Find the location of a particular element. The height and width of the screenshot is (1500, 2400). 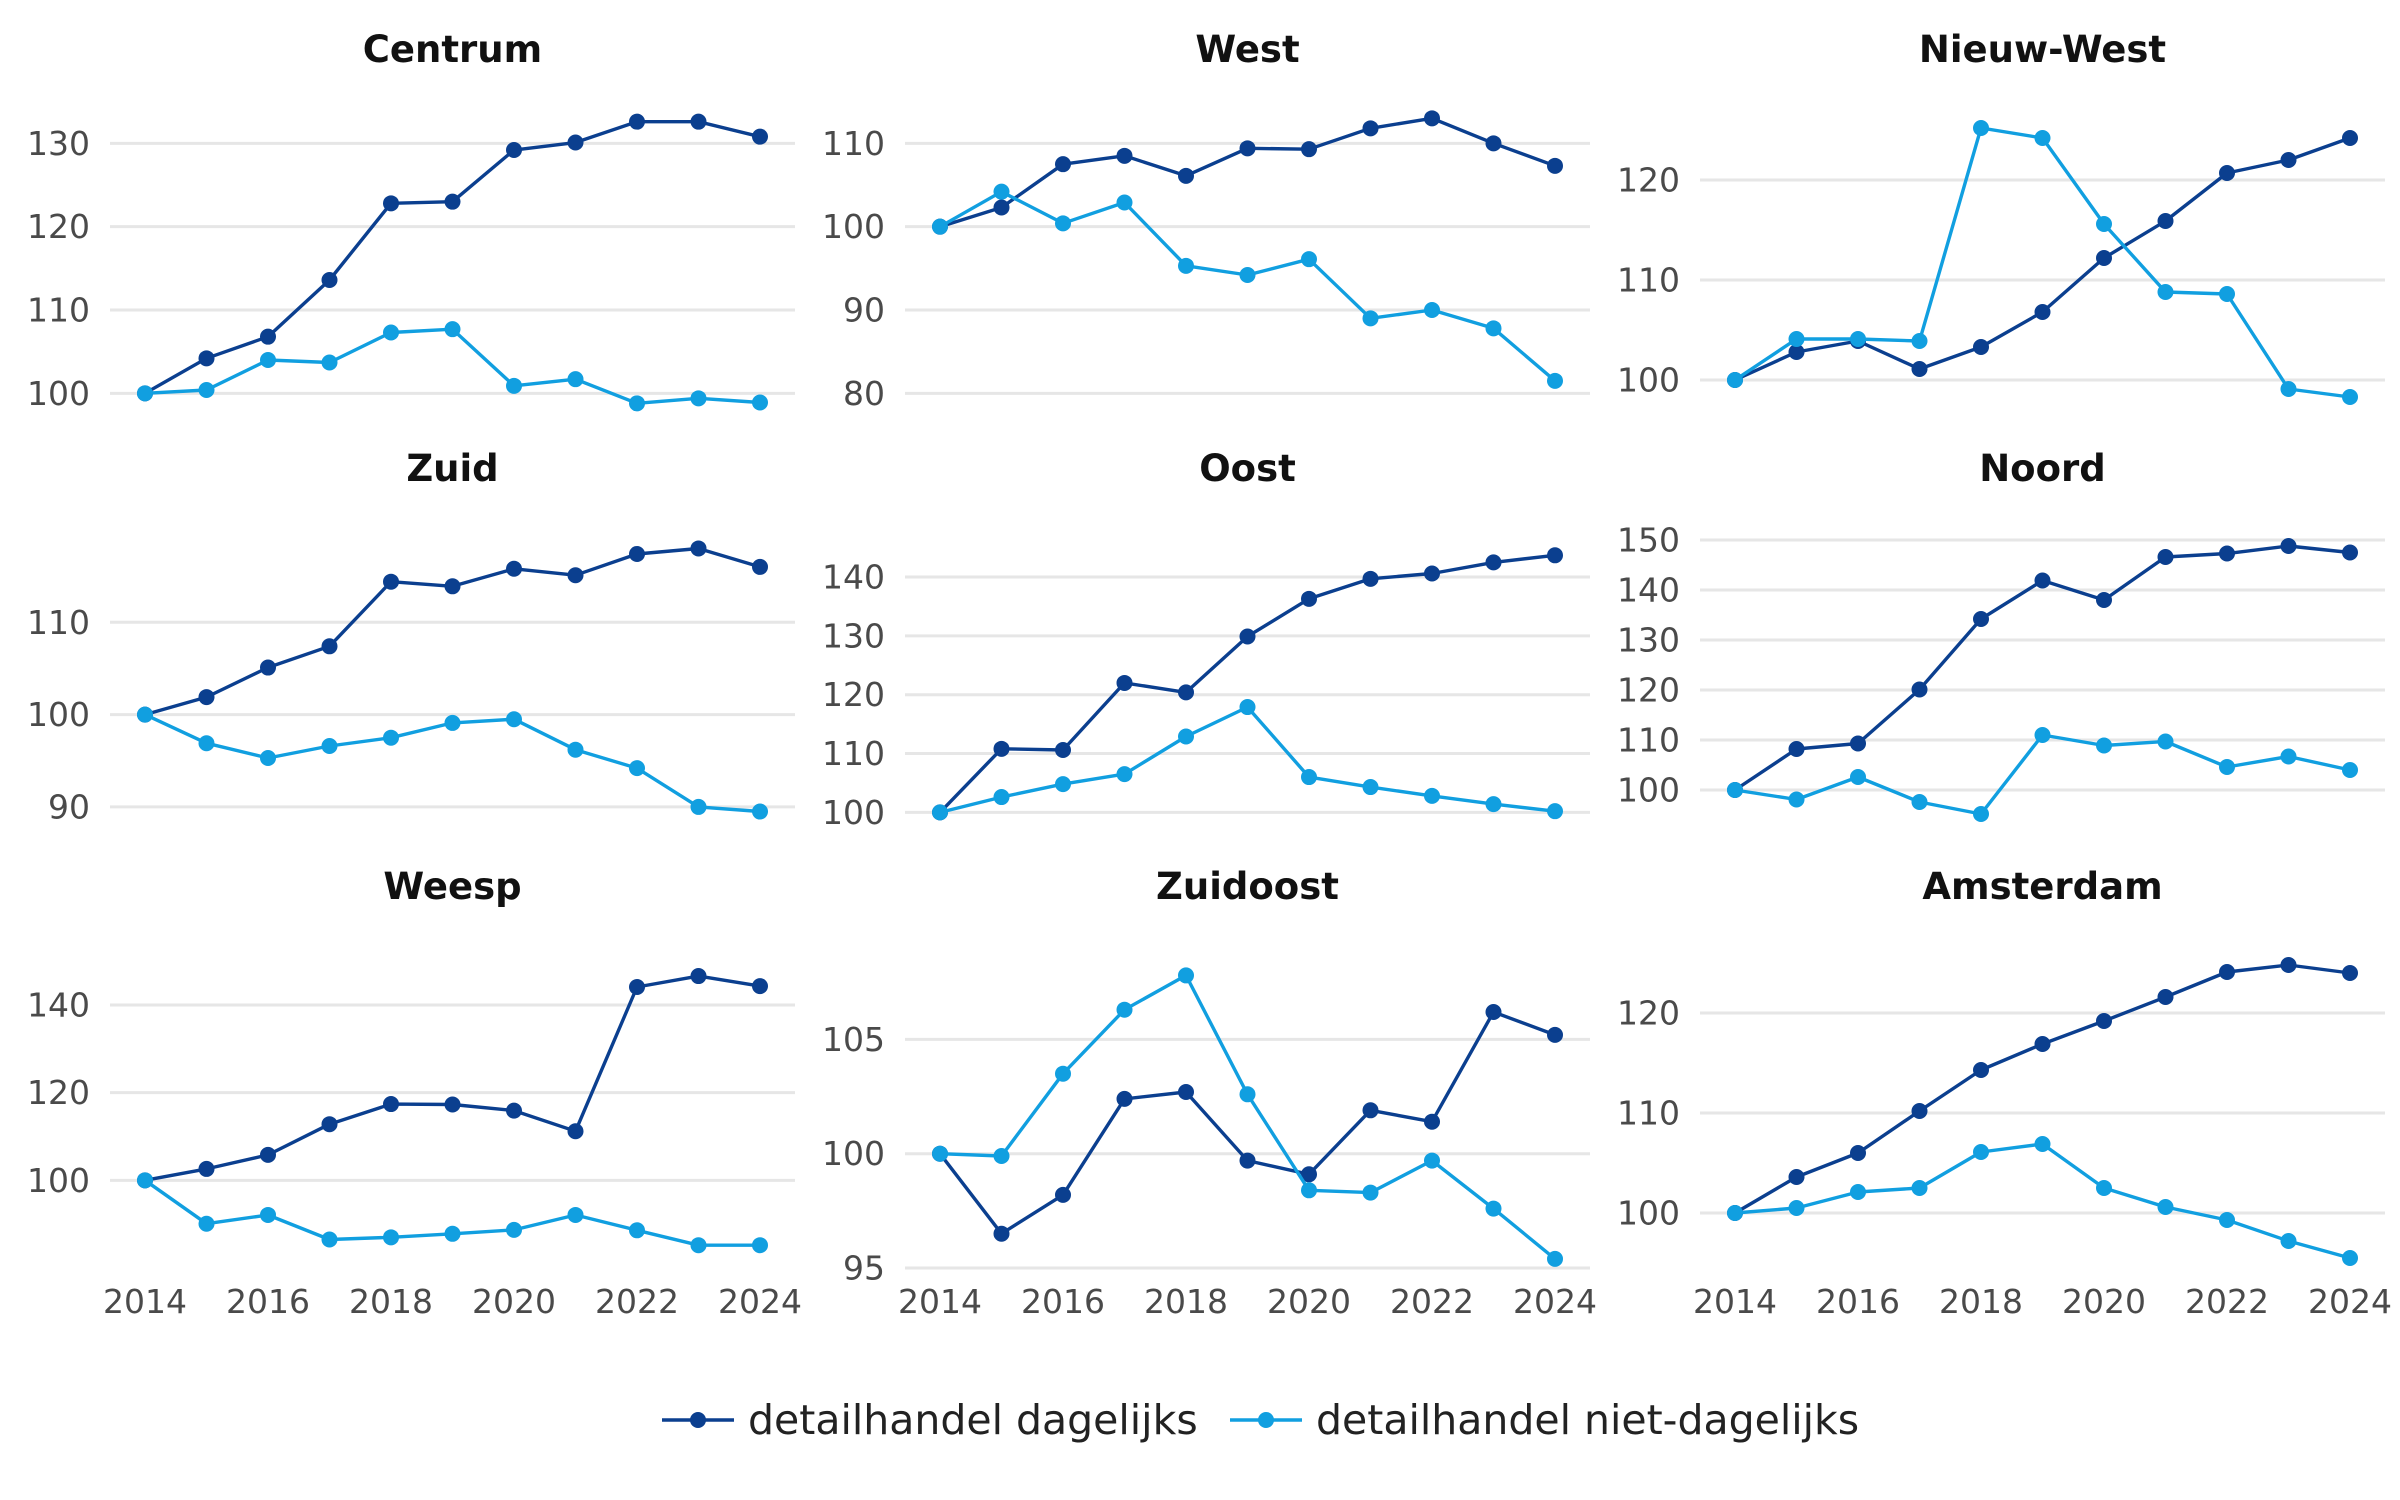

y-tick-label: 120 is located at coordinates (1648, 180).